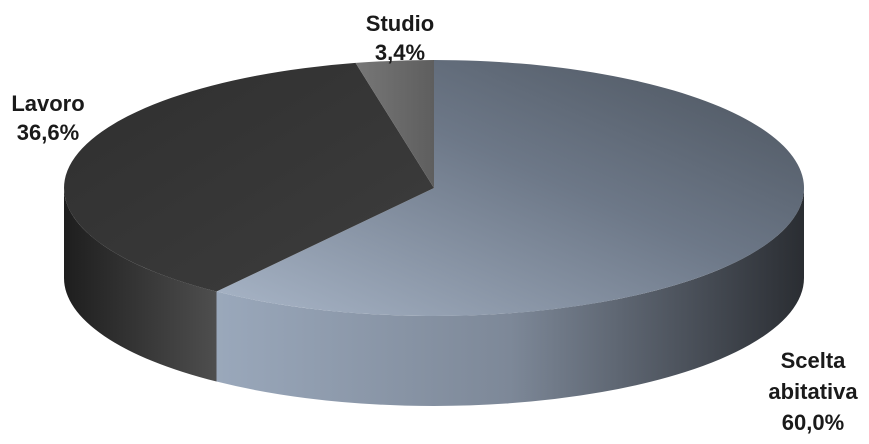 The height and width of the screenshot is (444, 869). Describe the element at coordinates (400, 23) in the screenshot. I see `category-label-studio: Studio` at that location.